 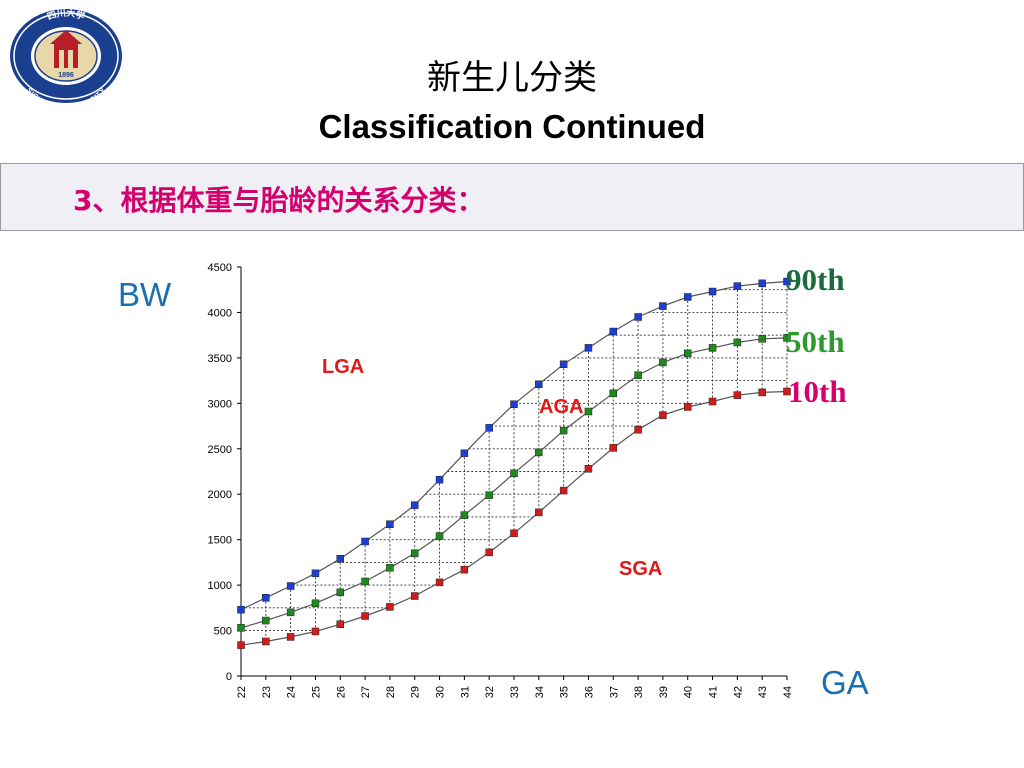 What do you see at coordinates (220, 450) in the screenshot?
I see `y-tick-label: 2500` at bounding box center [220, 450].